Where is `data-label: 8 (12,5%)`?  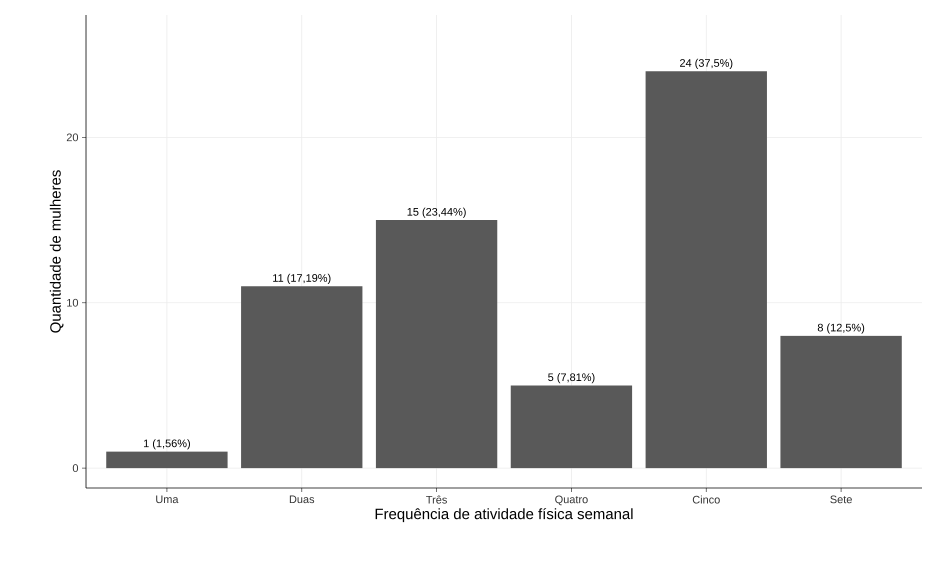
data-label: 8 (12,5%) is located at coordinates (841, 328).